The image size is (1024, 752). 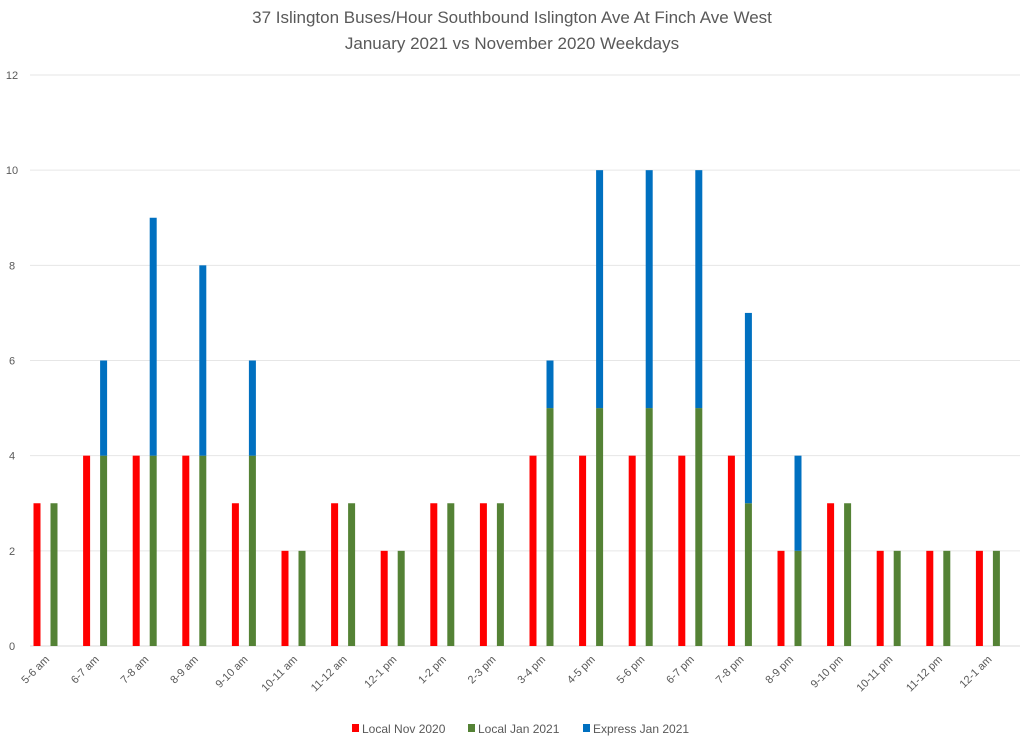 I want to click on x-tick-label: 11-12 pm, so click(x=924, y=674).